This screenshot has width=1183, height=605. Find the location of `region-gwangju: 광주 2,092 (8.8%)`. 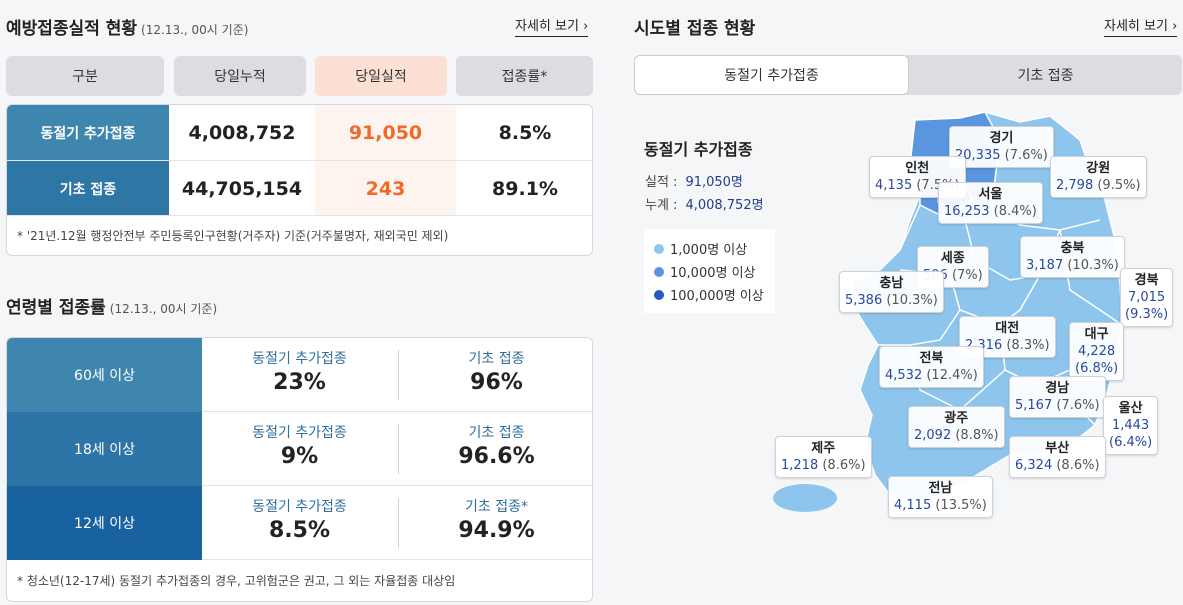

region-gwangju: 광주 2,092 (8.8%) is located at coordinates (956, 427).